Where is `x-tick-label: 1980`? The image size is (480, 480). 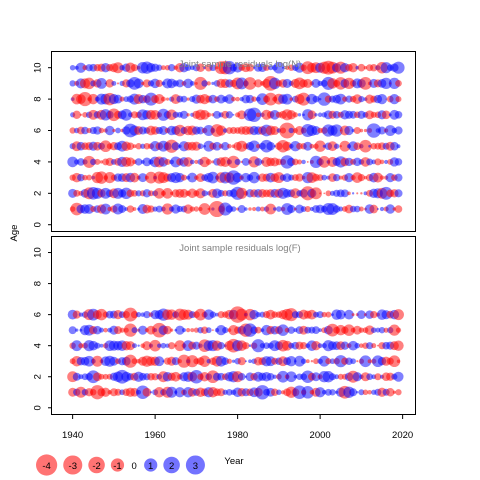 x-tick-label: 1980 is located at coordinates (237, 435).